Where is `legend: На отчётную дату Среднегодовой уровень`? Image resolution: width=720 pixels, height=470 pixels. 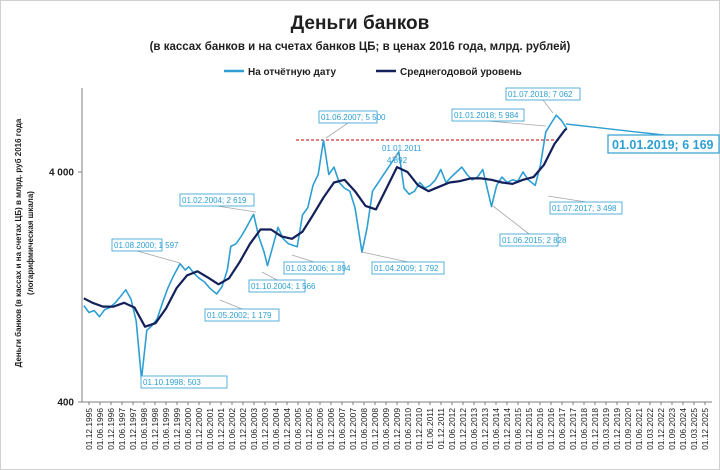
legend: На отчётную дату Среднегодовой уровень is located at coordinates (373, 72).